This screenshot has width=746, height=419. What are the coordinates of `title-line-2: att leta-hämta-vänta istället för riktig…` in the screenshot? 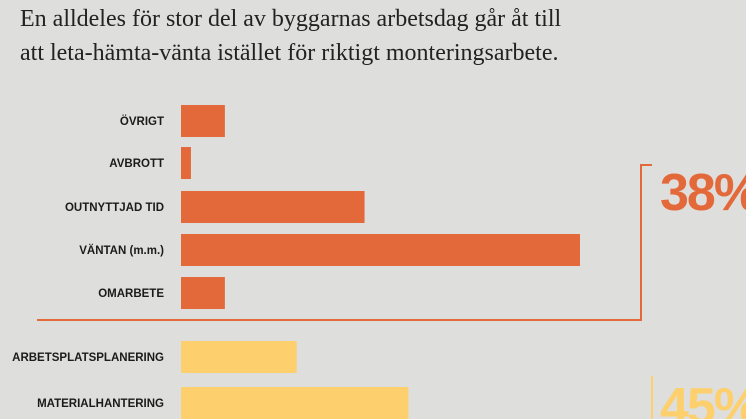 It's located at (289, 53).